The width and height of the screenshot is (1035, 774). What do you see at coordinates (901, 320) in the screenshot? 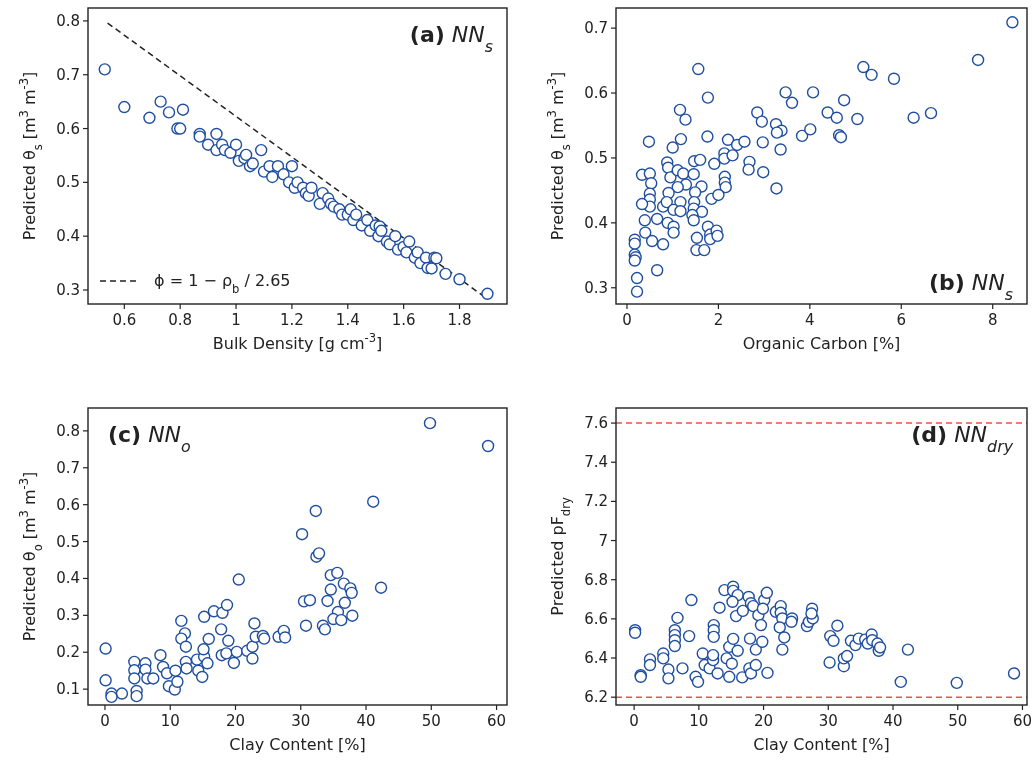
I see `x-tick-label: 6` at bounding box center [901, 320].